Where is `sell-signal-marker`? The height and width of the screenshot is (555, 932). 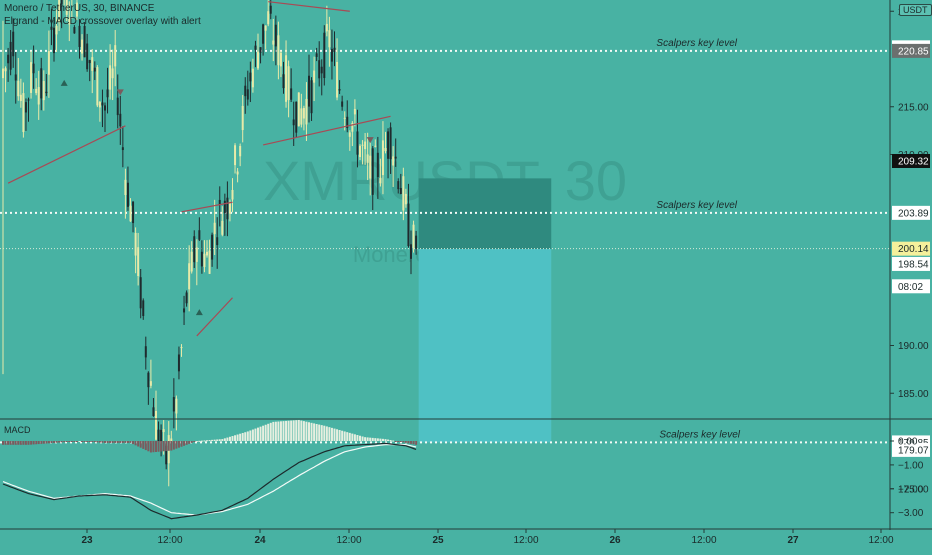 sell-signal-marker is located at coordinates (370, 140).